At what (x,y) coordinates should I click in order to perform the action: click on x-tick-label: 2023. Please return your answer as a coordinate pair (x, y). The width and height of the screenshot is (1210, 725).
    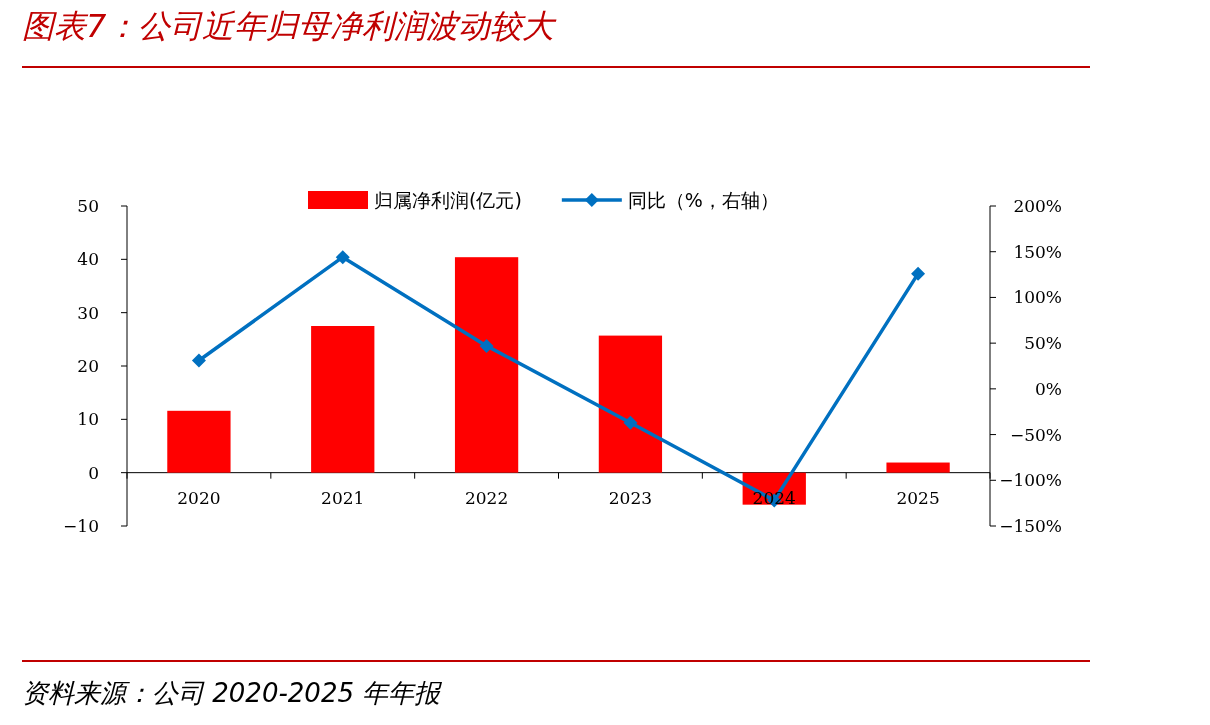
    Looking at the image, I should click on (630, 497).